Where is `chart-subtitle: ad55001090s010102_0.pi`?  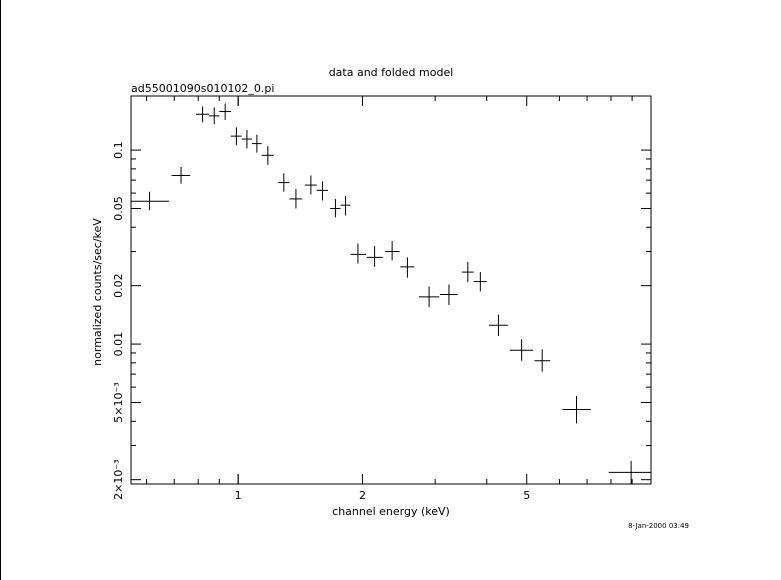
chart-subtitle: ad55001090s010102_0.pi is located at coordinates (202, 88).